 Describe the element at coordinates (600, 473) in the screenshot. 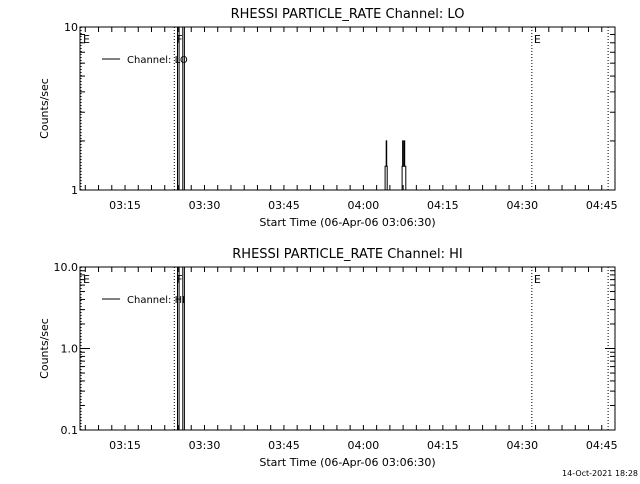

I see `footer-timestamp: 14-Oct-2021 18:28` at that location.